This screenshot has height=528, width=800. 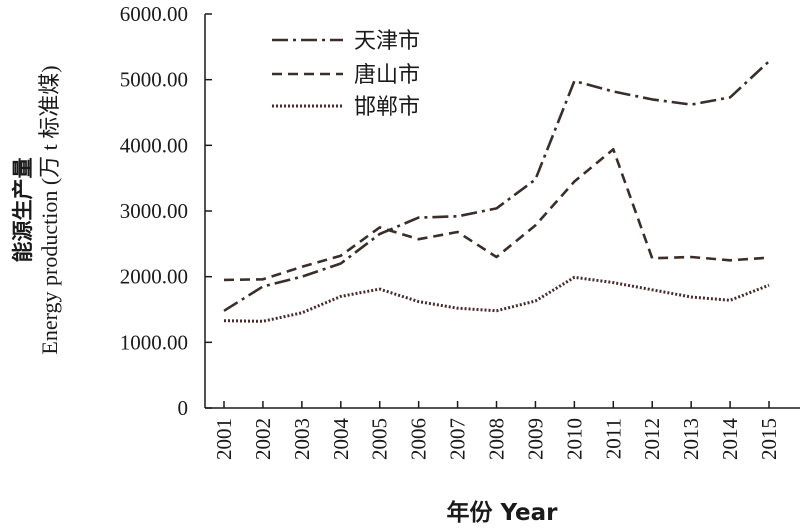 I want to click on x-tick-label: 2007, so click(x=458, y=439).